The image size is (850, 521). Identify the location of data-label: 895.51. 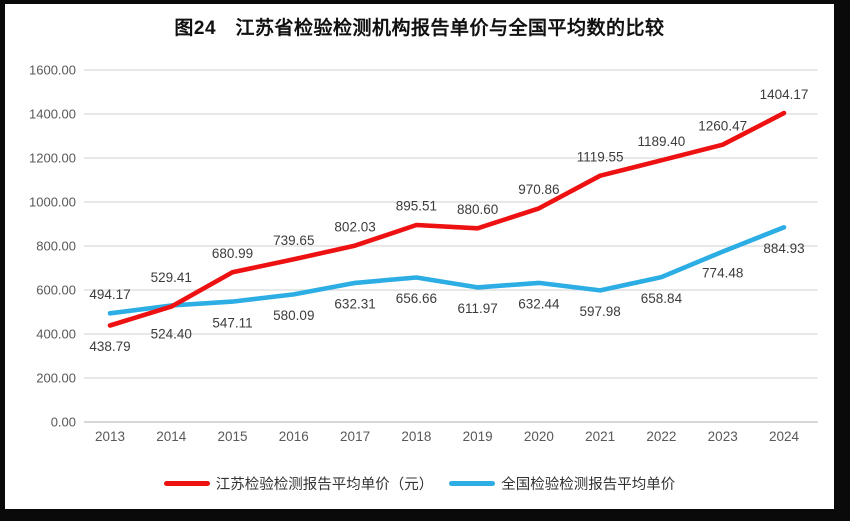
(416, 206).